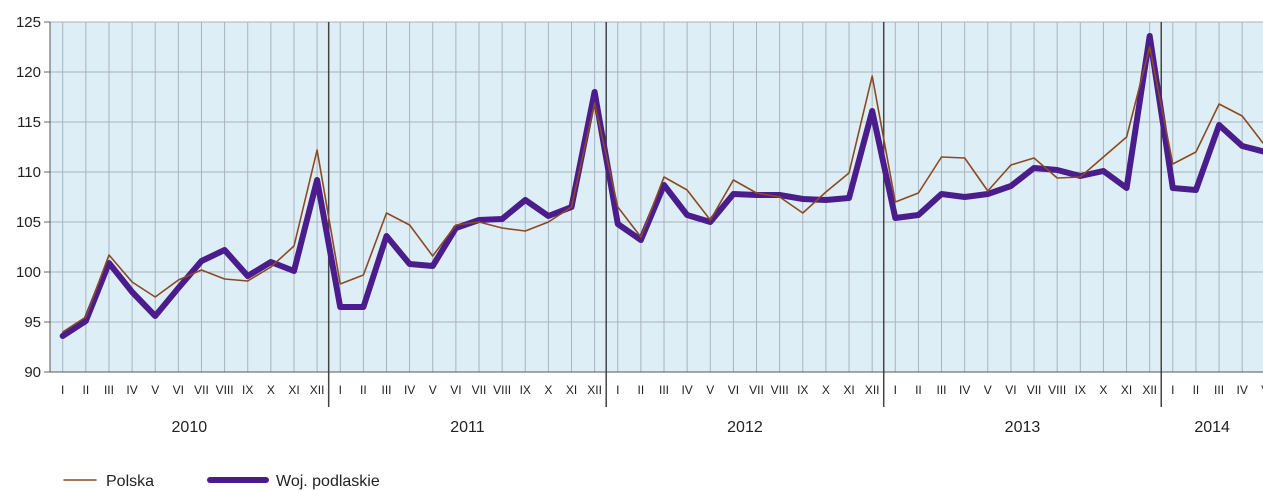  Describe the element at coordinates (29, 172) in the screenshot. I see `y-tick-label: 110` at that location.